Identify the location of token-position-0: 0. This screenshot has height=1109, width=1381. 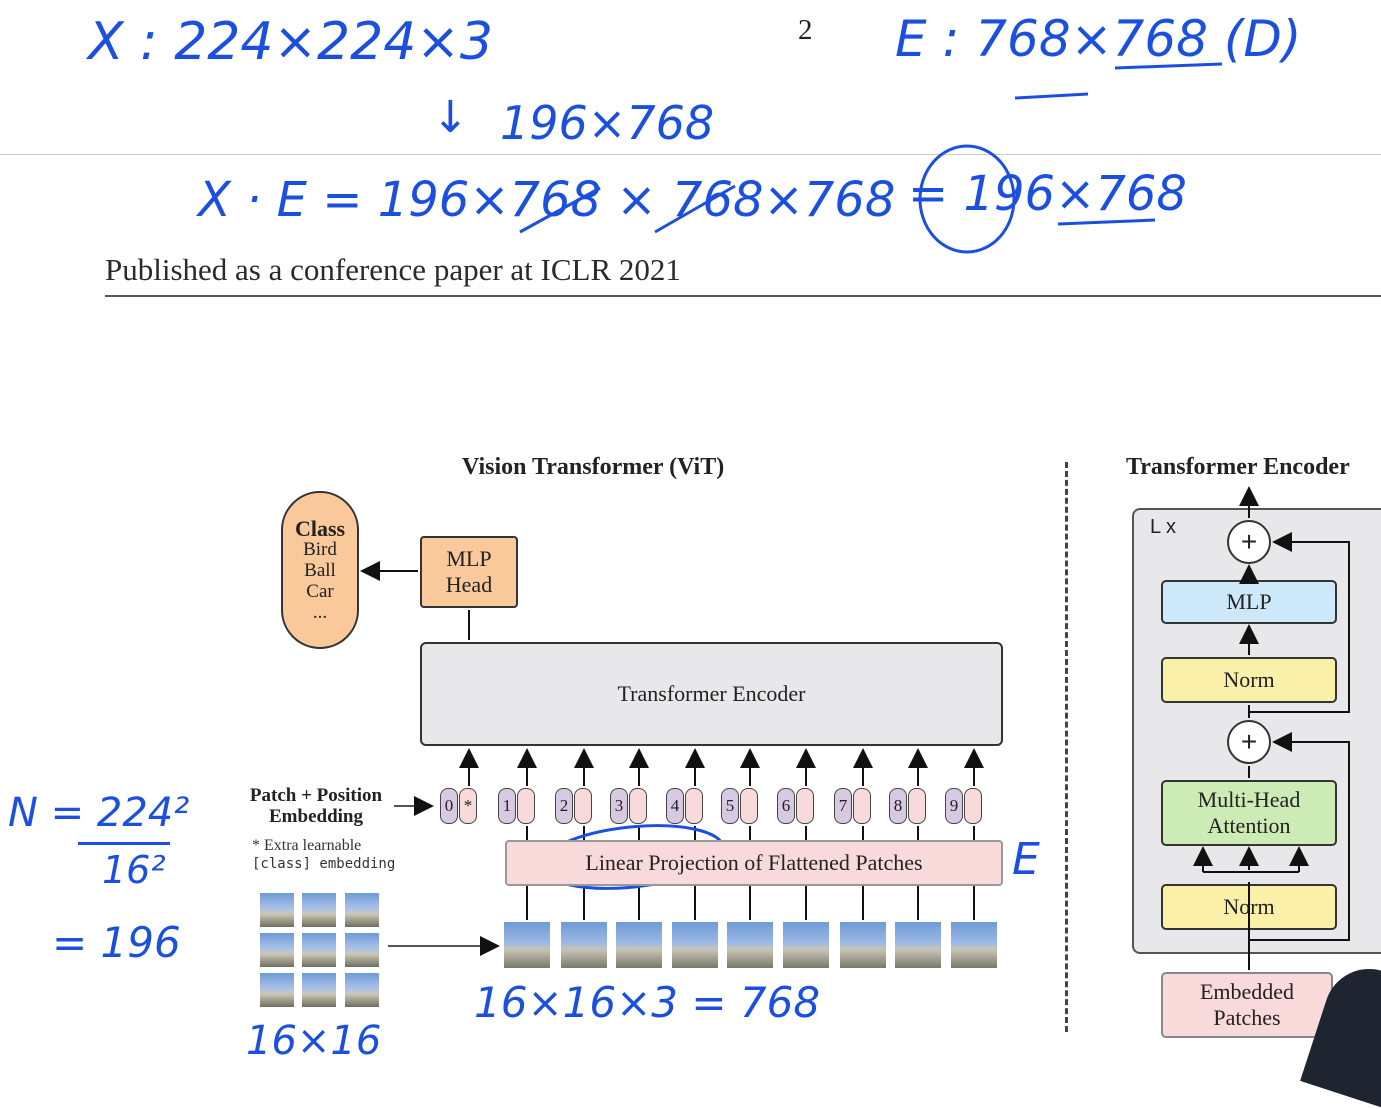
(449, 806).